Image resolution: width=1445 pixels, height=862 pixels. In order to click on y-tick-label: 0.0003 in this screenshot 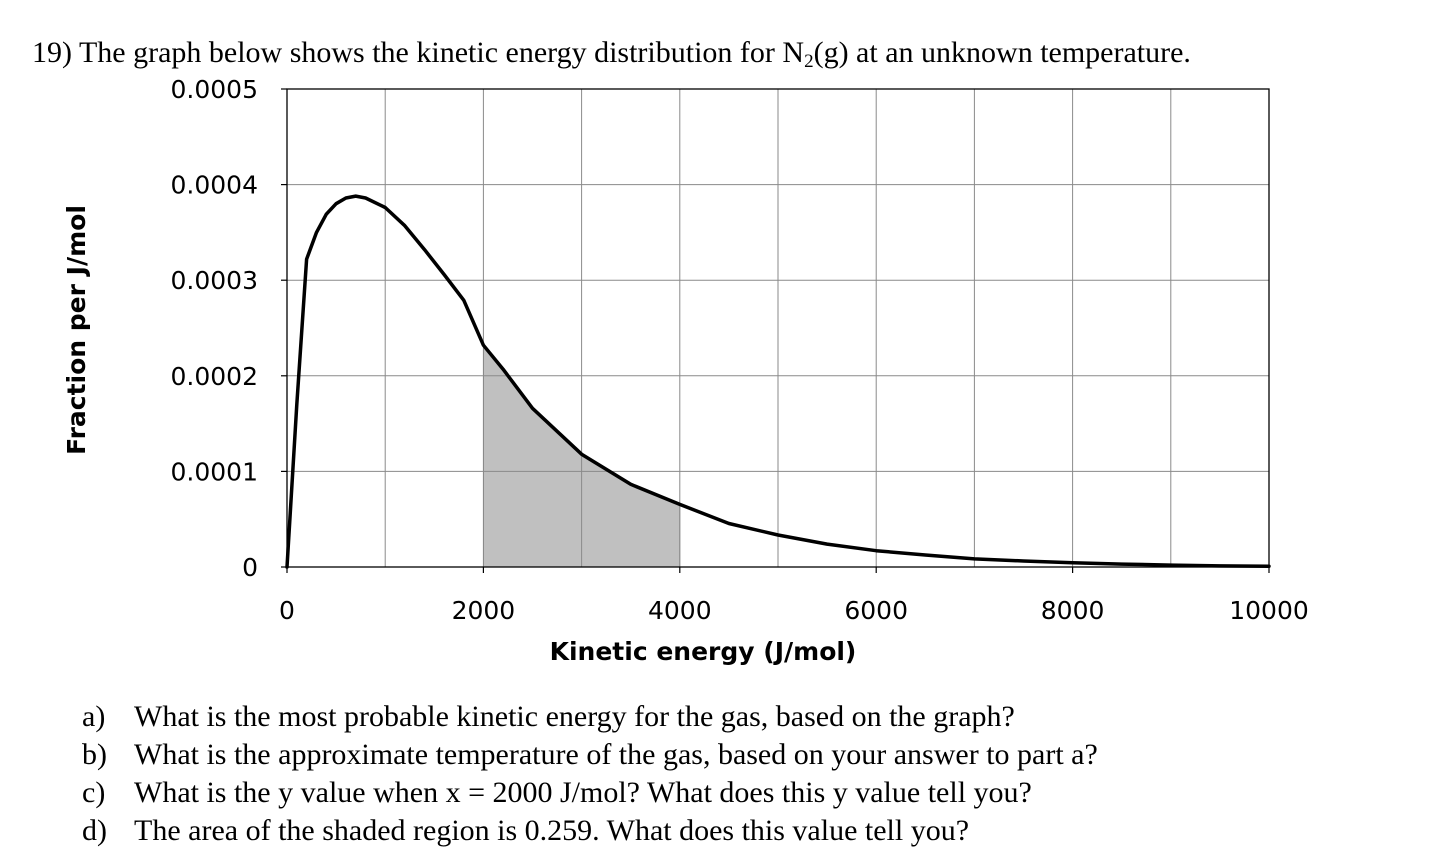, I will do `click(214, 280)`.